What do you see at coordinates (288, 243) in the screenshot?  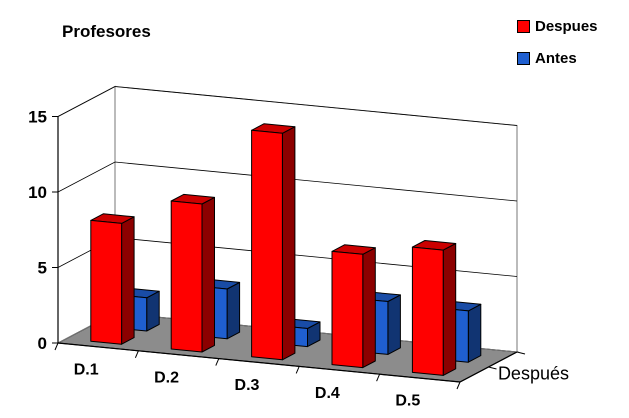 I see `bar-despues-d3-side` at bounding box center [288, 243].